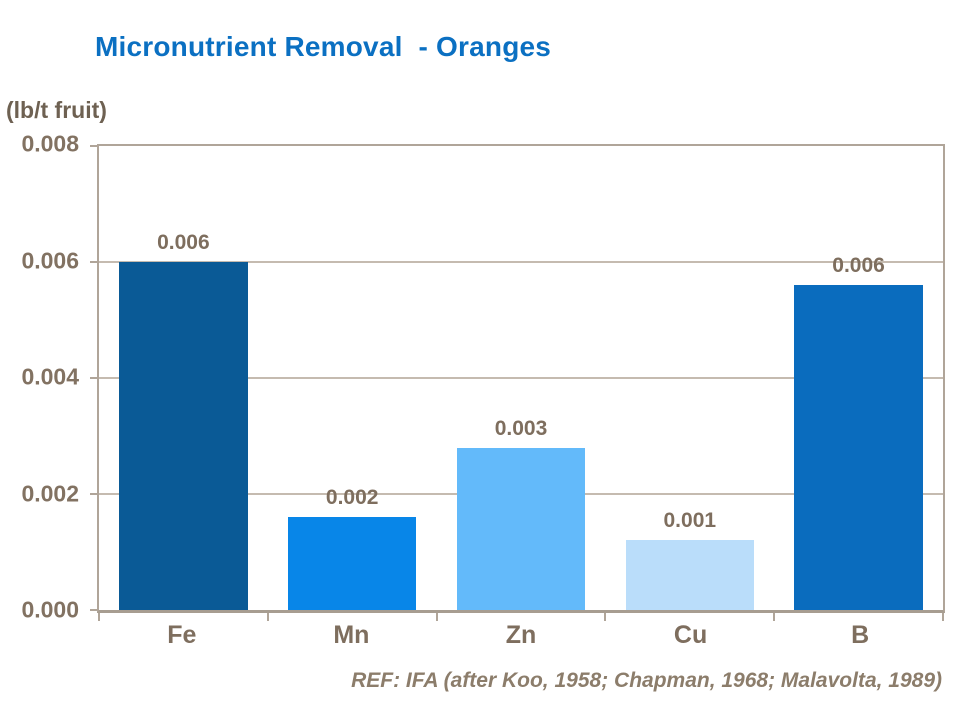 This screenshot has width=953, height=708. I want to click on bar-cu, so click(689, 575).